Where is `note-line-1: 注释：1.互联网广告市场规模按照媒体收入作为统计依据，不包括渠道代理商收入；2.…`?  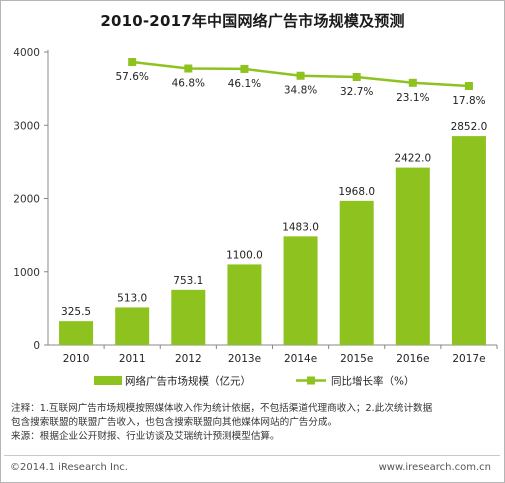
note-line-1: 注释：1.互联网广告市场规模按照媒体收入作为统计依据，不包括渠道代理商收入；2.… is located at coordinates (222, 408).